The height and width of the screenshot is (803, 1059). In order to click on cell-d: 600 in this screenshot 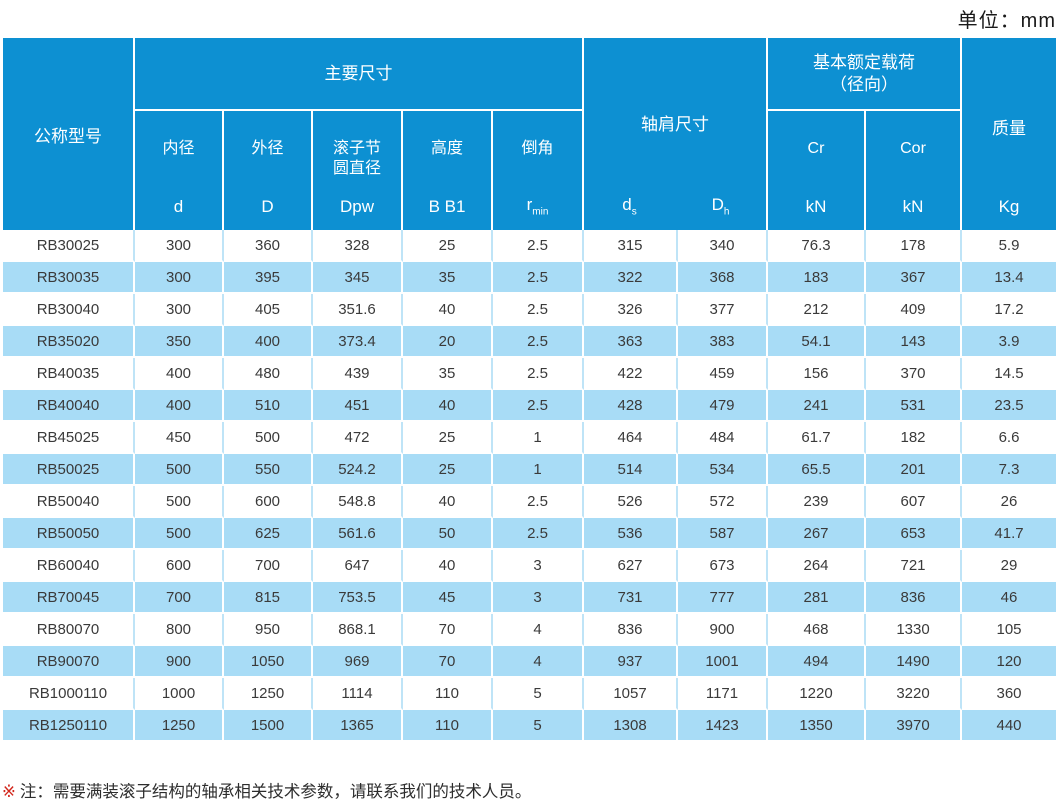, I will do `click(179, 566)`.